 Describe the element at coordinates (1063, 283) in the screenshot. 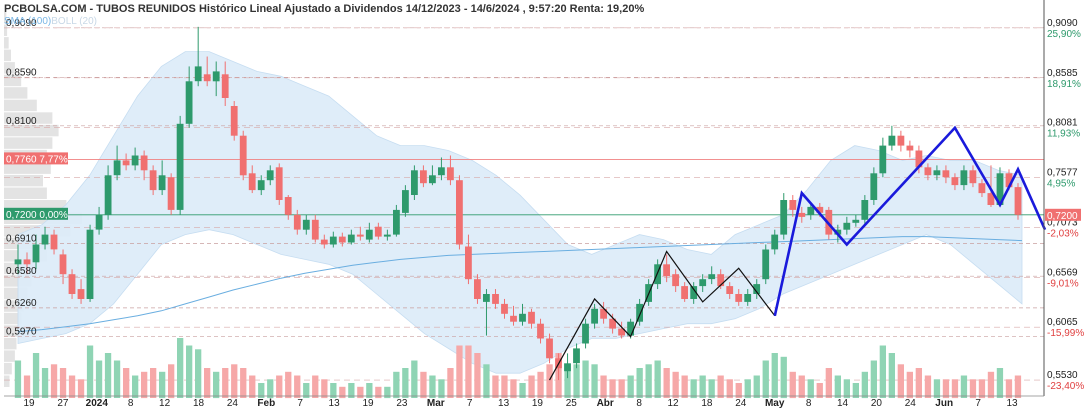

I see `right-pct-label: -9,01%` at that location.